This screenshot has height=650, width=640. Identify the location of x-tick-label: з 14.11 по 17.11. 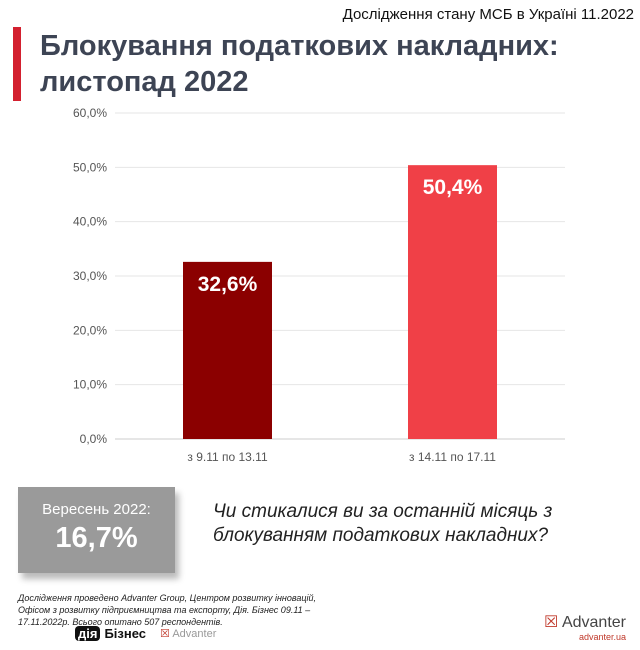
(452, 457).